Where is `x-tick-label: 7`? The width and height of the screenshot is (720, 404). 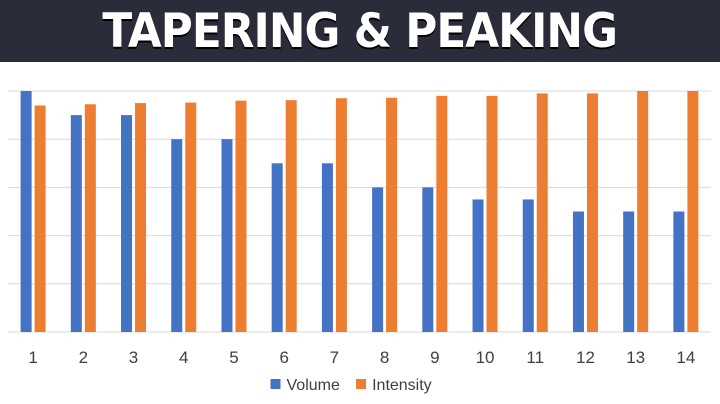
x-tick-label: 7 is located at coordinates (334, 357).